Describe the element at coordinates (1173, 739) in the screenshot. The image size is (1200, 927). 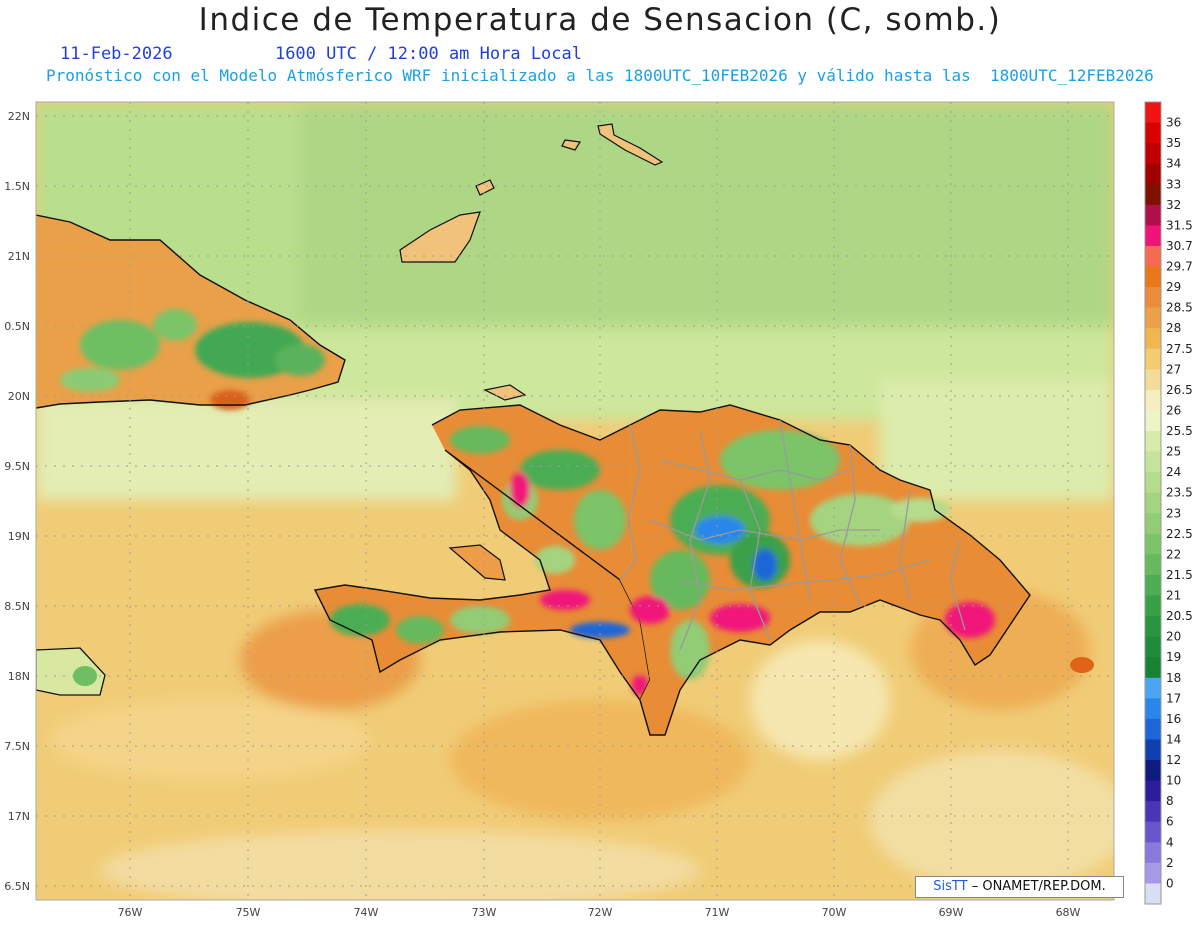
I see `color-bar-label: 14` at that location.